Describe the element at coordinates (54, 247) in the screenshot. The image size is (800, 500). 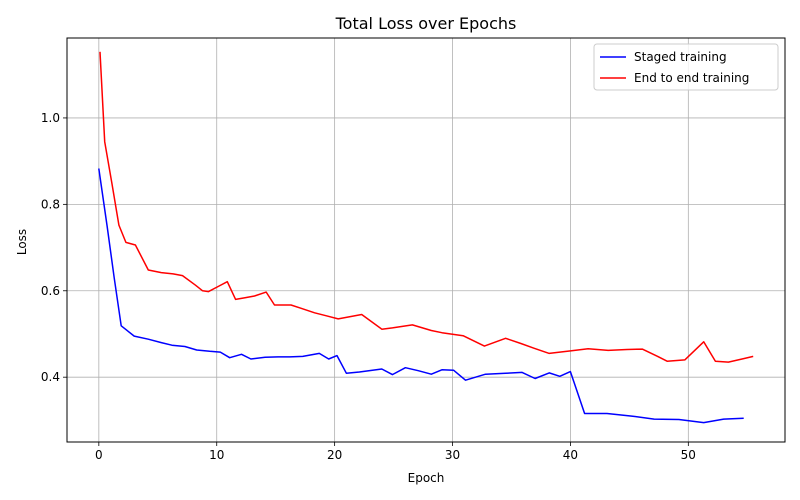
I see `y-axis: 0.4 0.6 0.8 1.0` at that location.